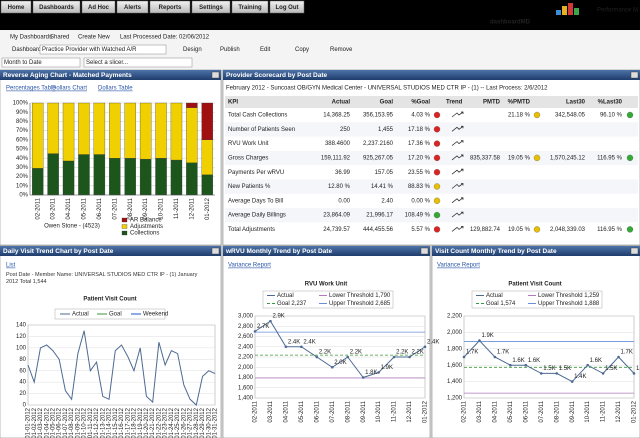 This screenshot has height=438, width=640. Describe the element at coordinates (536, 251) in the screenshot. I see `panel-title-bar` at that location.